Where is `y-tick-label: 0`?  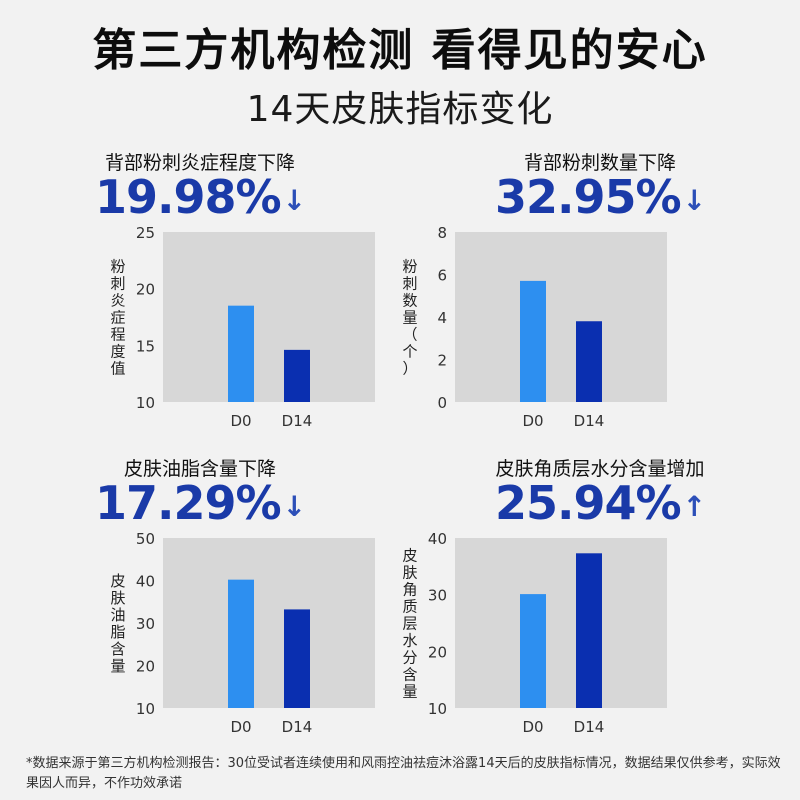
y-tick-label: 0 is located at coordinates (442, 403).